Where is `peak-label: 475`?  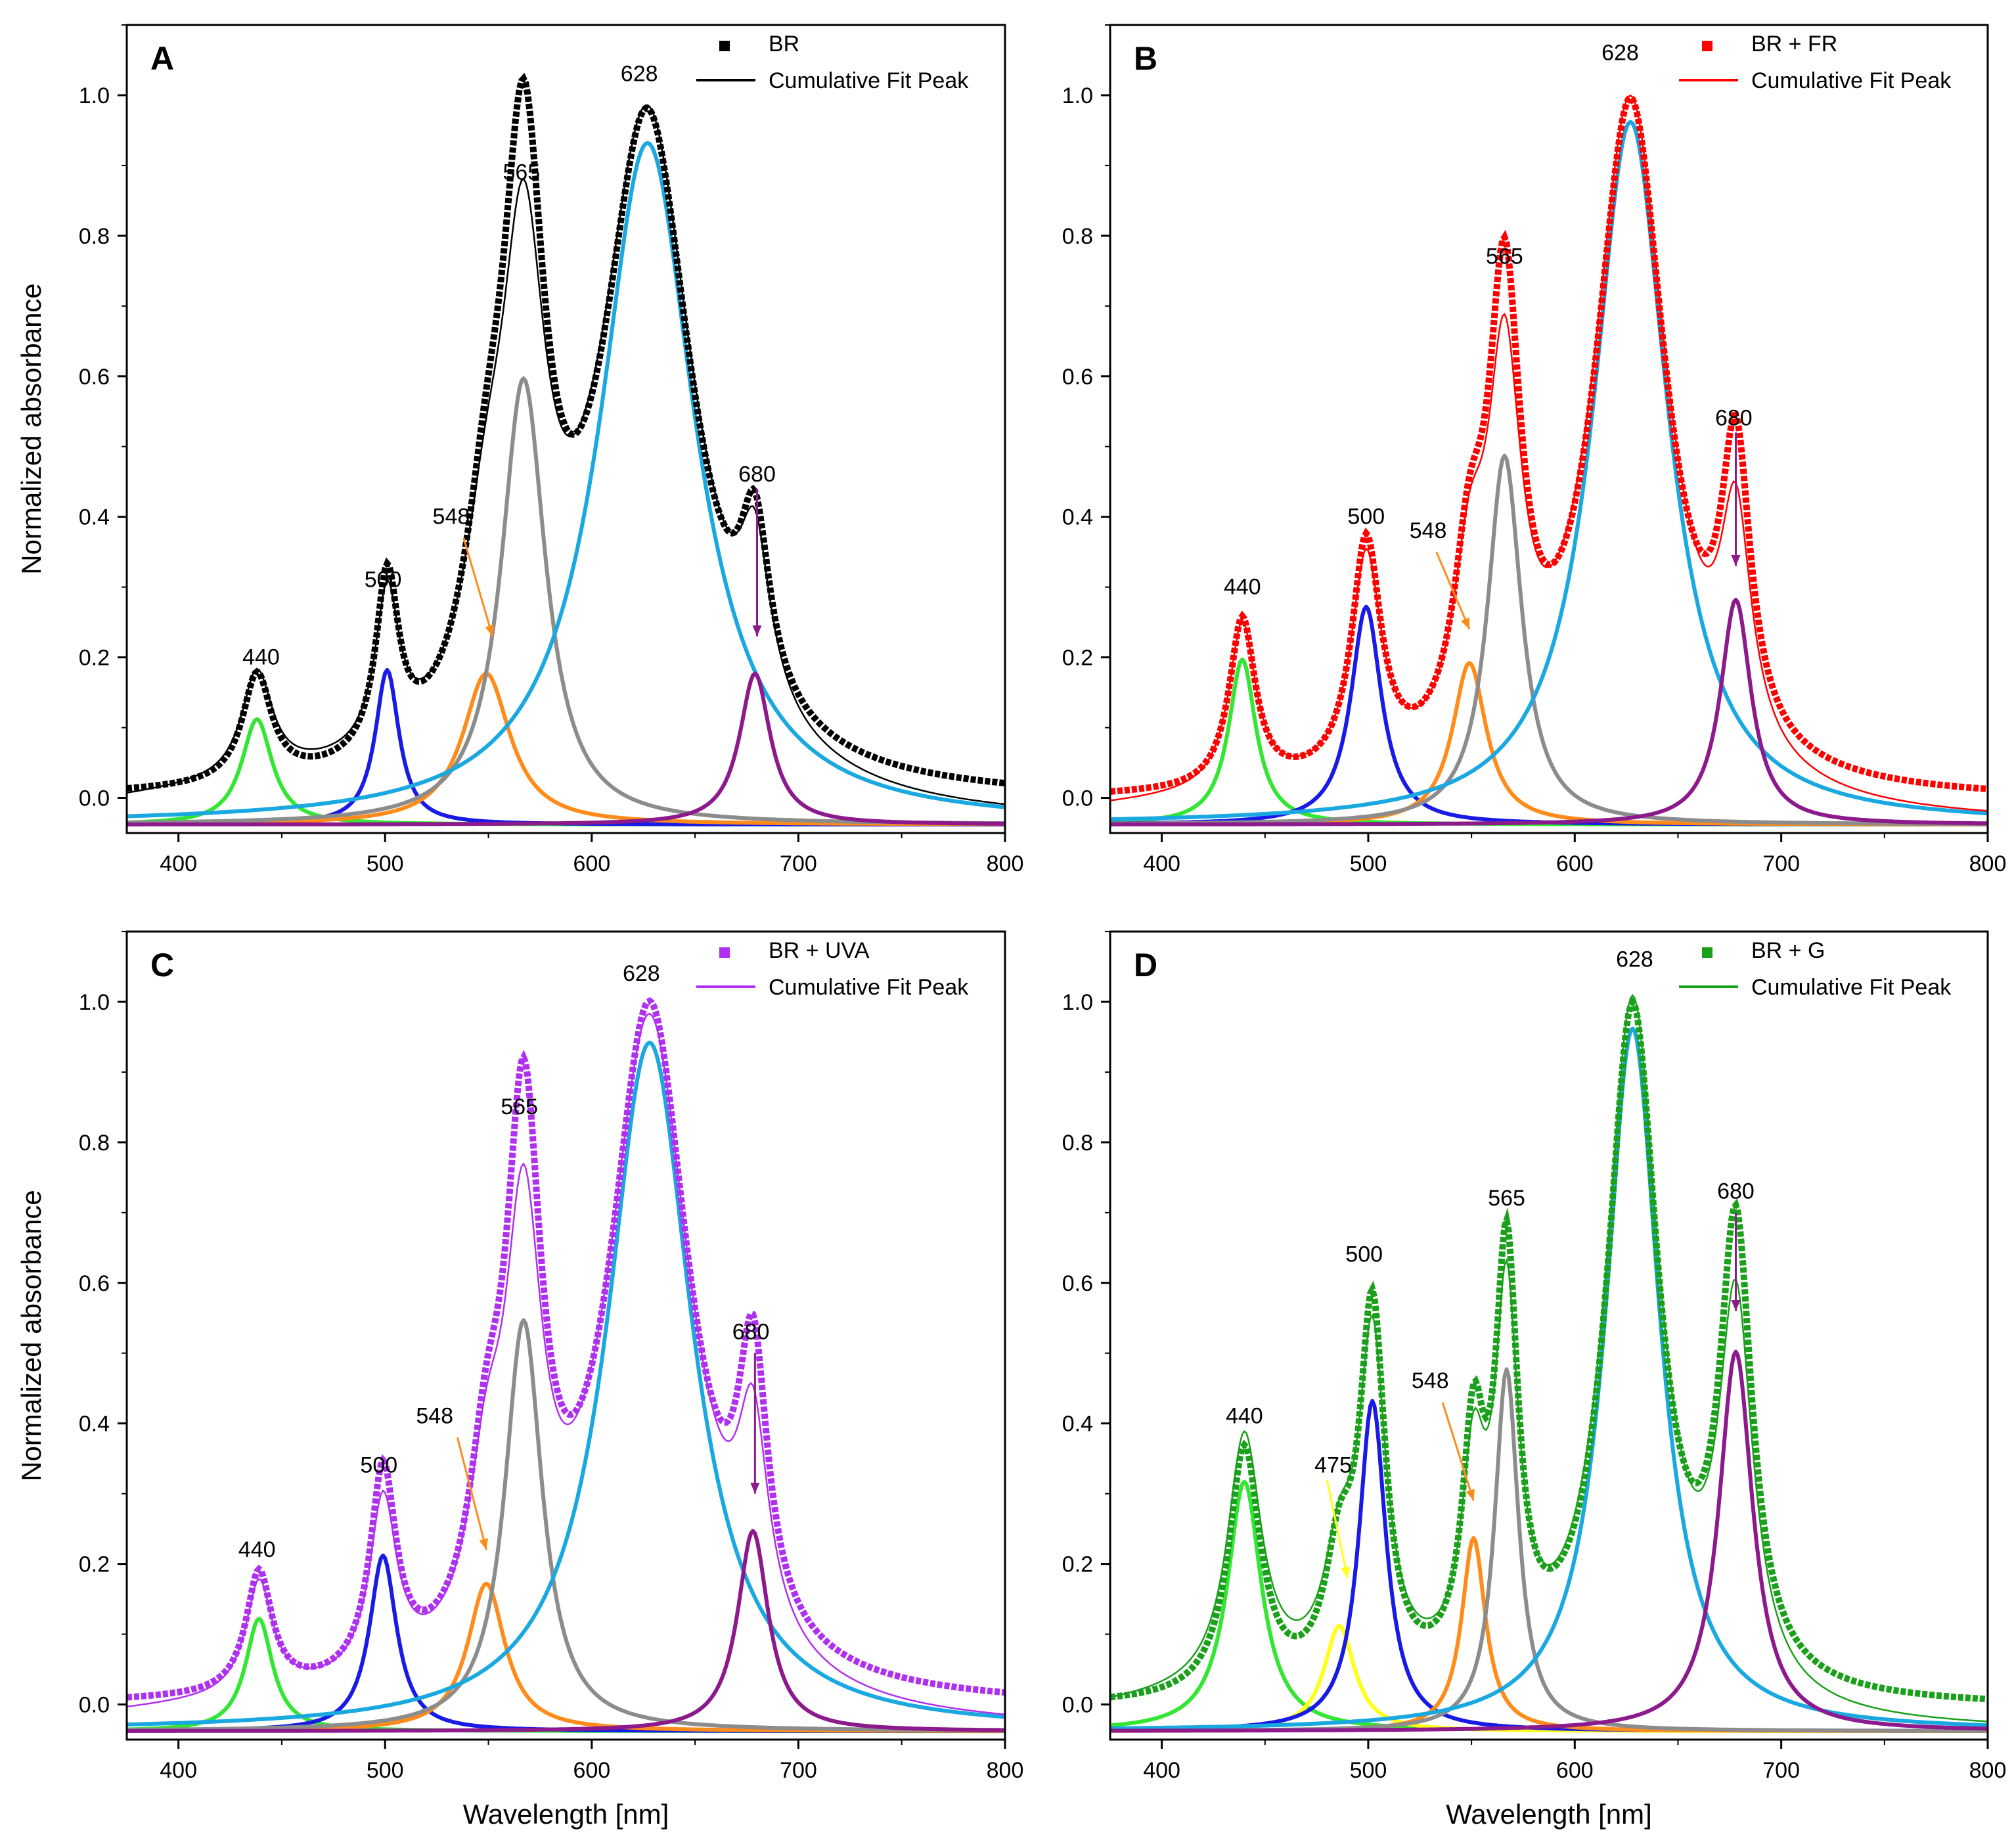
peak-label: 475 is located at coordinates (1333, 1465).